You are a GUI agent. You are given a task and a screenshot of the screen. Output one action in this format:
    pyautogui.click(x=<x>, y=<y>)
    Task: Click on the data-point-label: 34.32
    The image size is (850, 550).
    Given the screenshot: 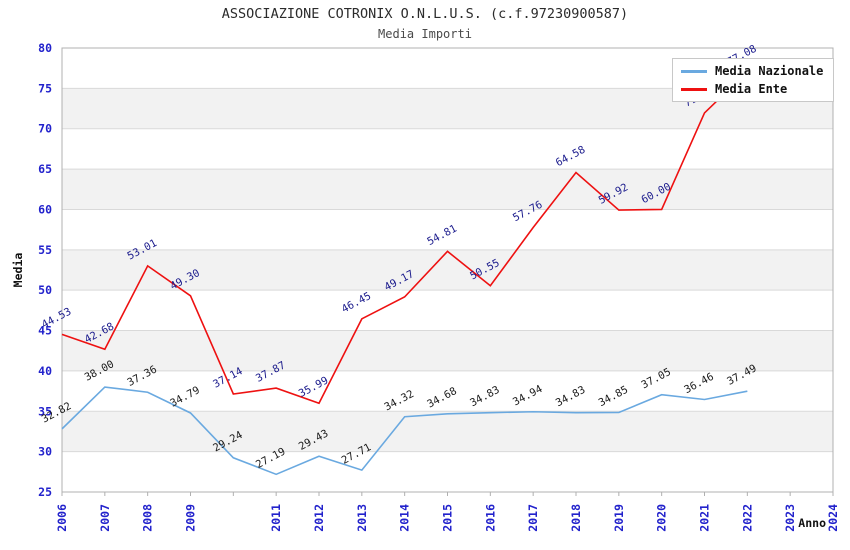 What is the action you would take?
    pyautogui.click(x=399, y=400)
    